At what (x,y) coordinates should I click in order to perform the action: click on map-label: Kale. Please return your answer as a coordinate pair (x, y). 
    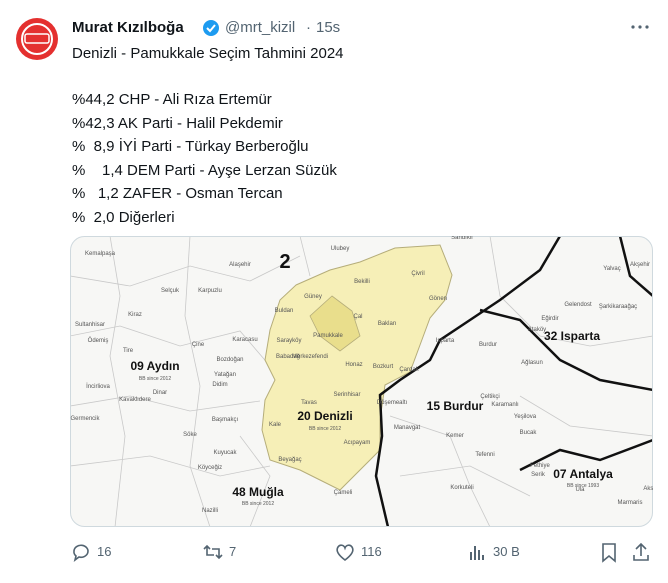
    Looking at the image, I should click on (275, 425).